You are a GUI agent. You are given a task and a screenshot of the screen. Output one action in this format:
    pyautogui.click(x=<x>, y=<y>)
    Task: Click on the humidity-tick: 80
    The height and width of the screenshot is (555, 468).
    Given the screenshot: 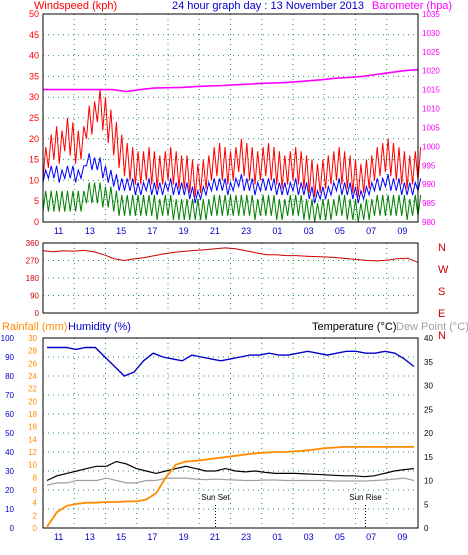 What is the action you would take?
    pyautogui.click(x=9, y=376)
    